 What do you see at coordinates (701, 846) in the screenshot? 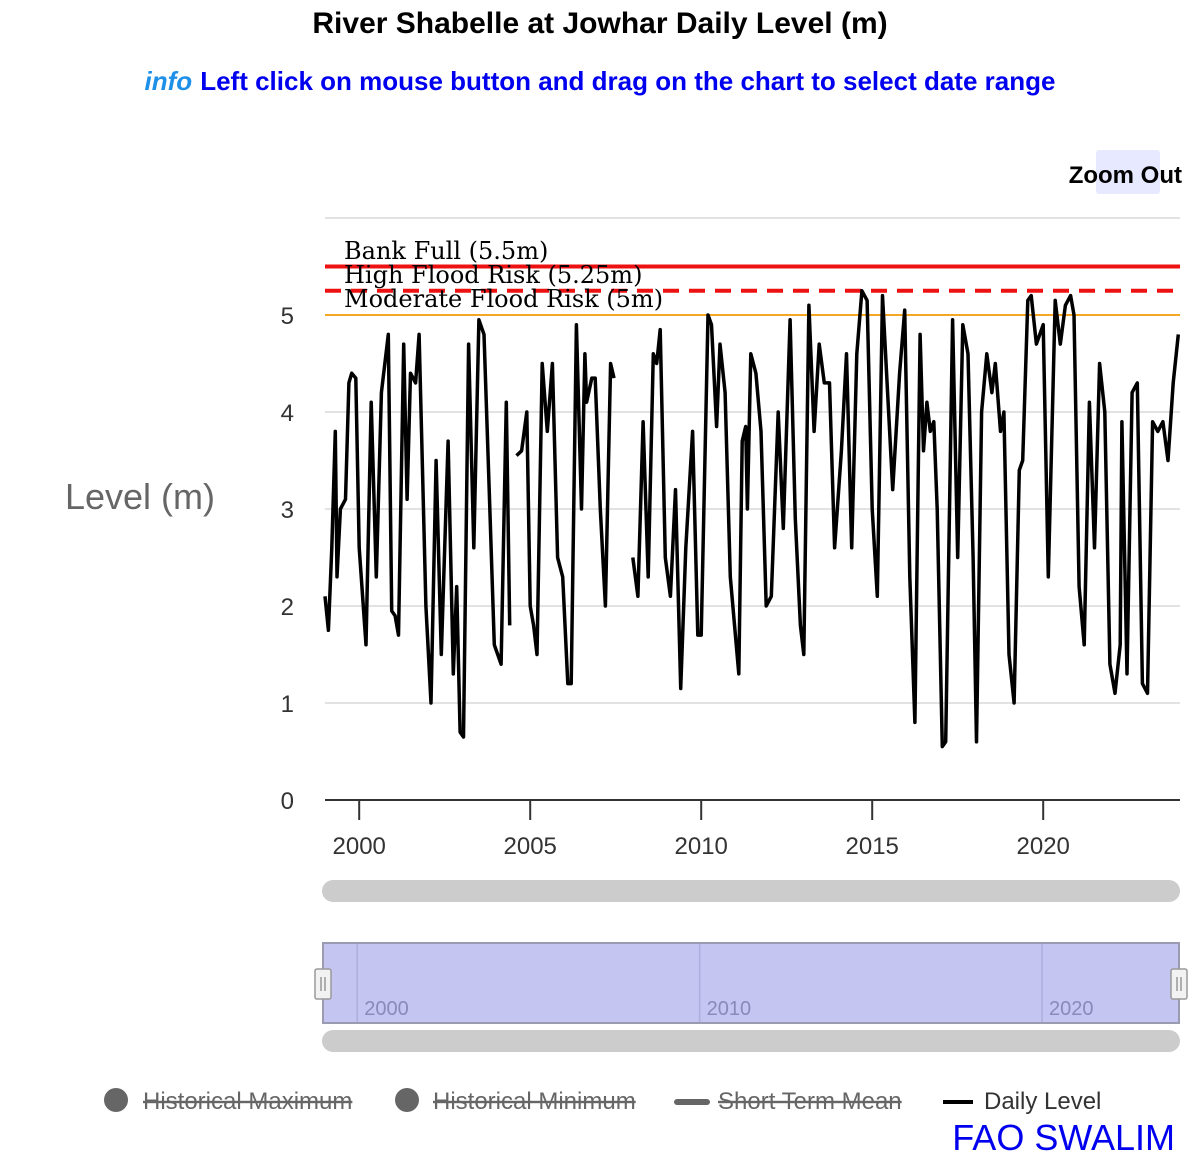
I see `x-tick-label: 2010` at bounding box center [701, 846].